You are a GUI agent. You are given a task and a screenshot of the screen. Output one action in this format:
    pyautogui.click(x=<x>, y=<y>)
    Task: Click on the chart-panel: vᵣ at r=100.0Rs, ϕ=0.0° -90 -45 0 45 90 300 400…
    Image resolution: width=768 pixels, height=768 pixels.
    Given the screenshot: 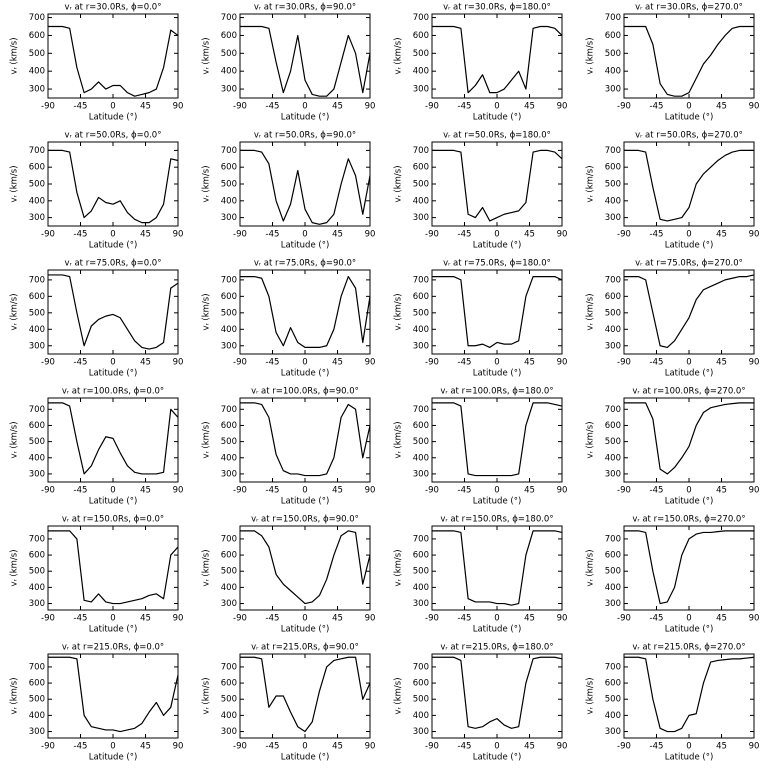 What is the action you would take?
    pyautogui.click(x=97, y=447)
    